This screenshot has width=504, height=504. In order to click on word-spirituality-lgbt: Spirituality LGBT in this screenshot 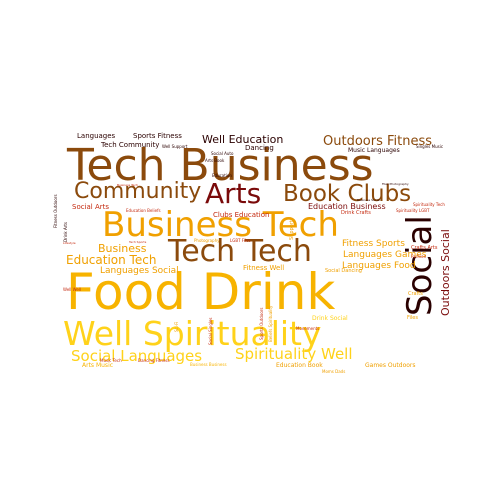, I will do `click(413, 210)`.